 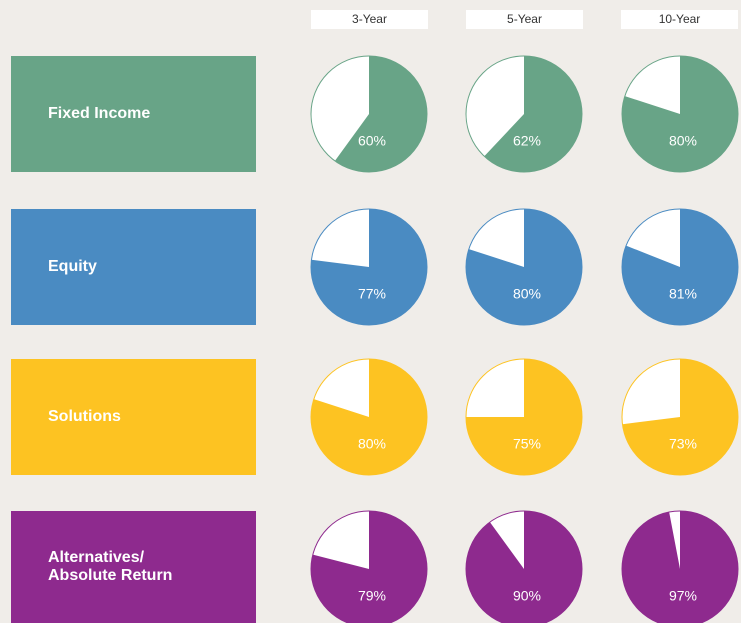 I want to click on value-label: 75%, so click(x=527, y=444).